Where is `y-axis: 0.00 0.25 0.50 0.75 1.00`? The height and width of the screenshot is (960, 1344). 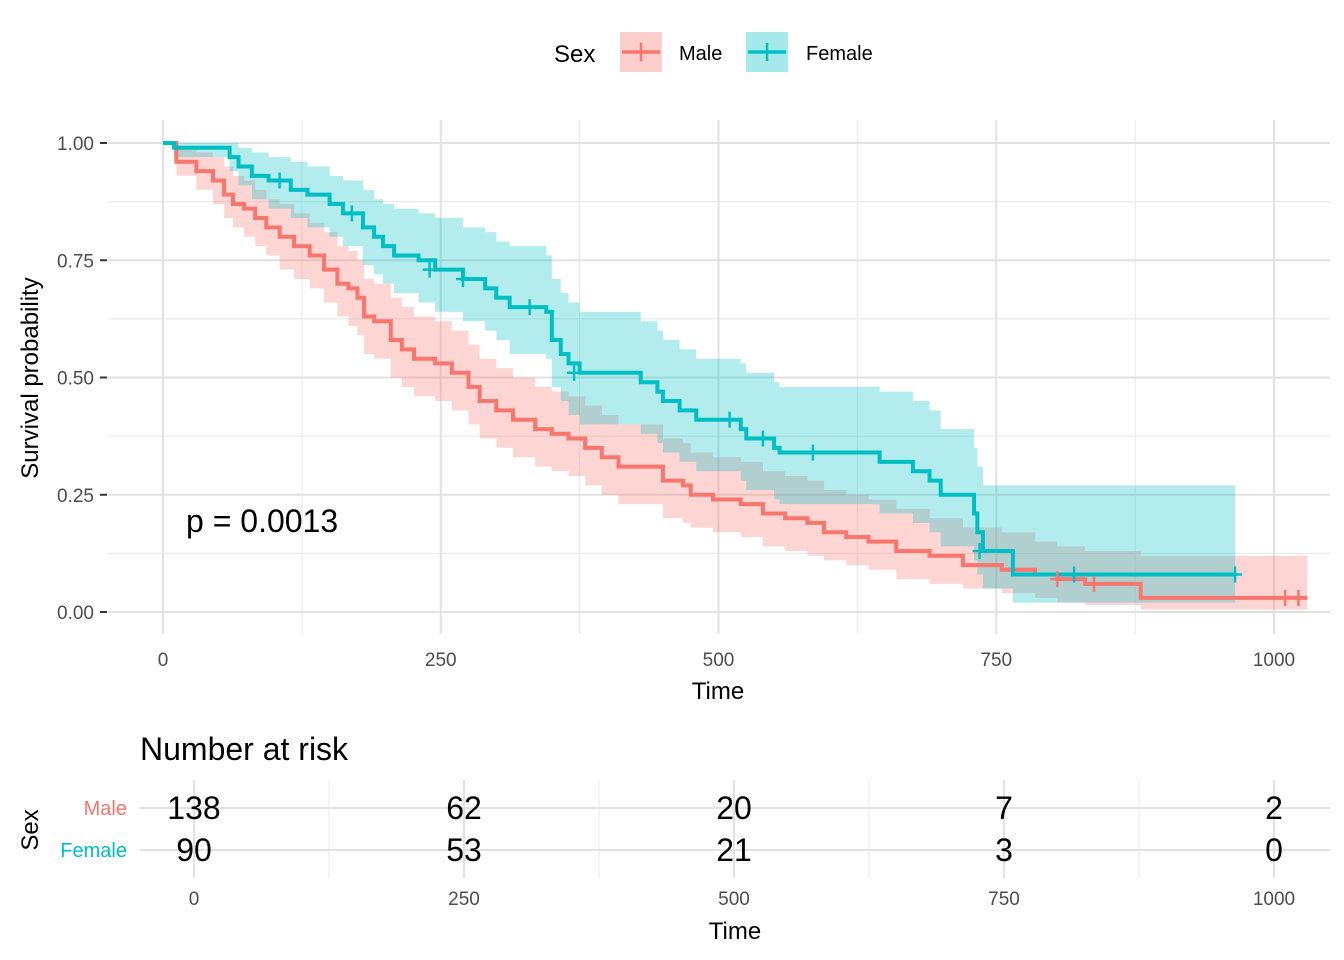
y-axis: 0.00 0.25 0.50 0.75 1.00 is located at coordinates (82, 379).